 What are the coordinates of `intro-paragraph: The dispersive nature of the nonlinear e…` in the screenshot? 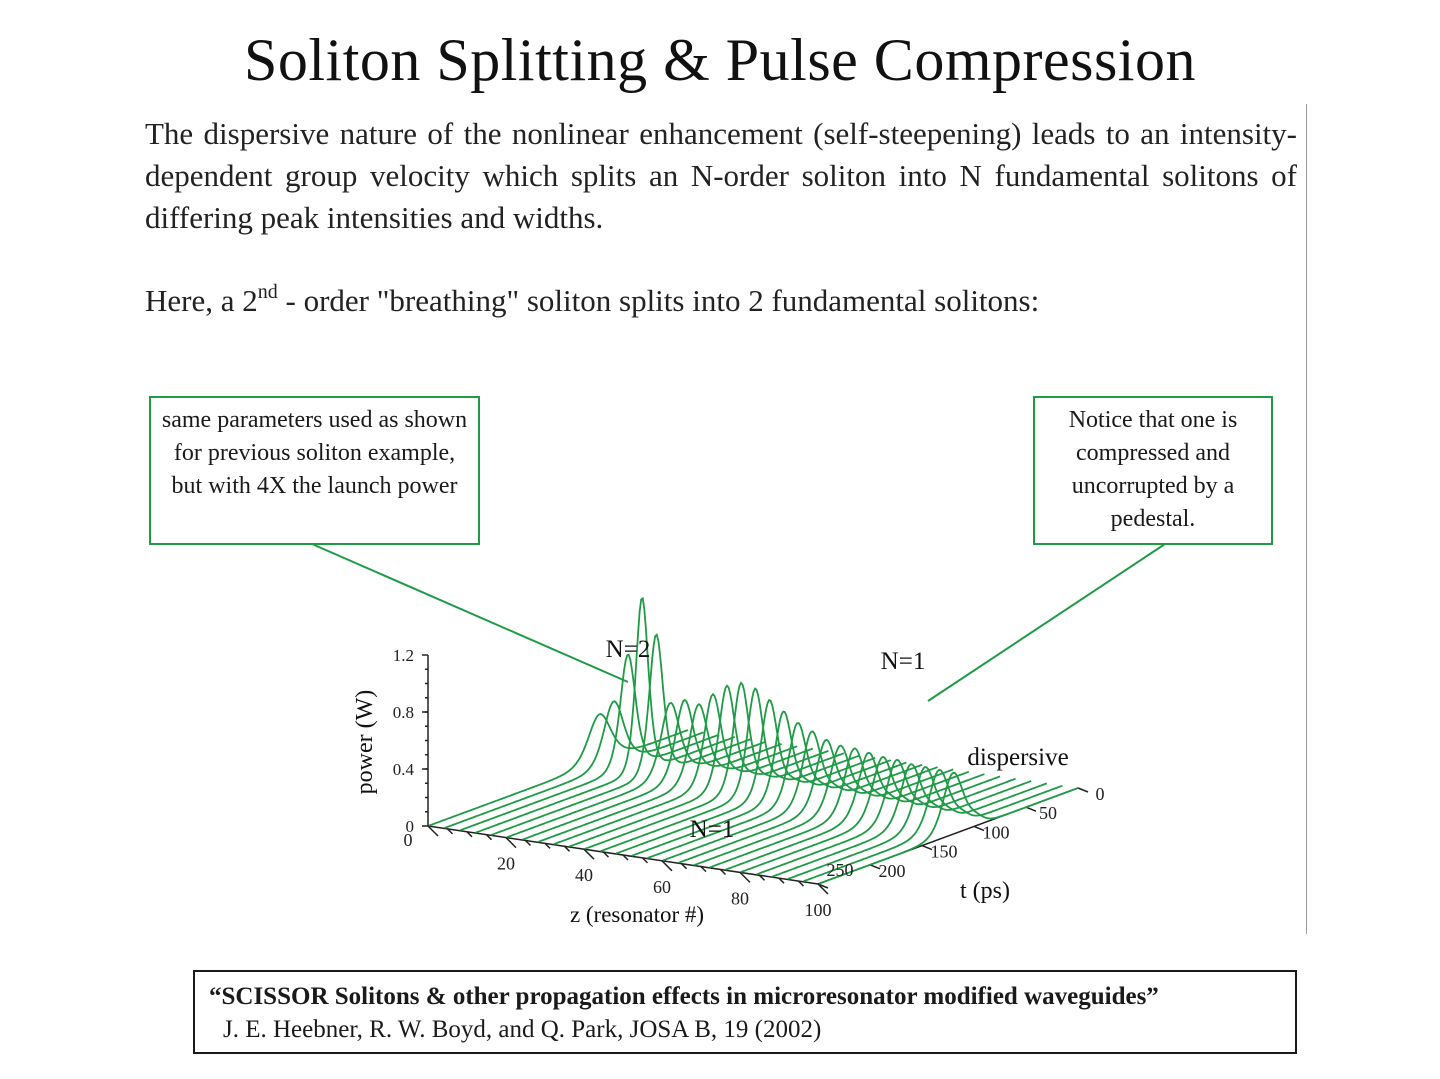 It's located at (721, 175).